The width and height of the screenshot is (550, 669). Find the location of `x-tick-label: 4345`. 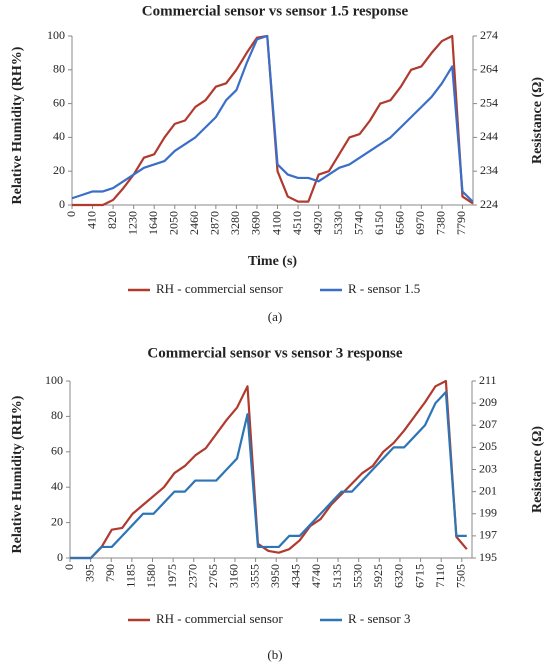

x-tick-label: 4345 is located at coordinates (296, 576).